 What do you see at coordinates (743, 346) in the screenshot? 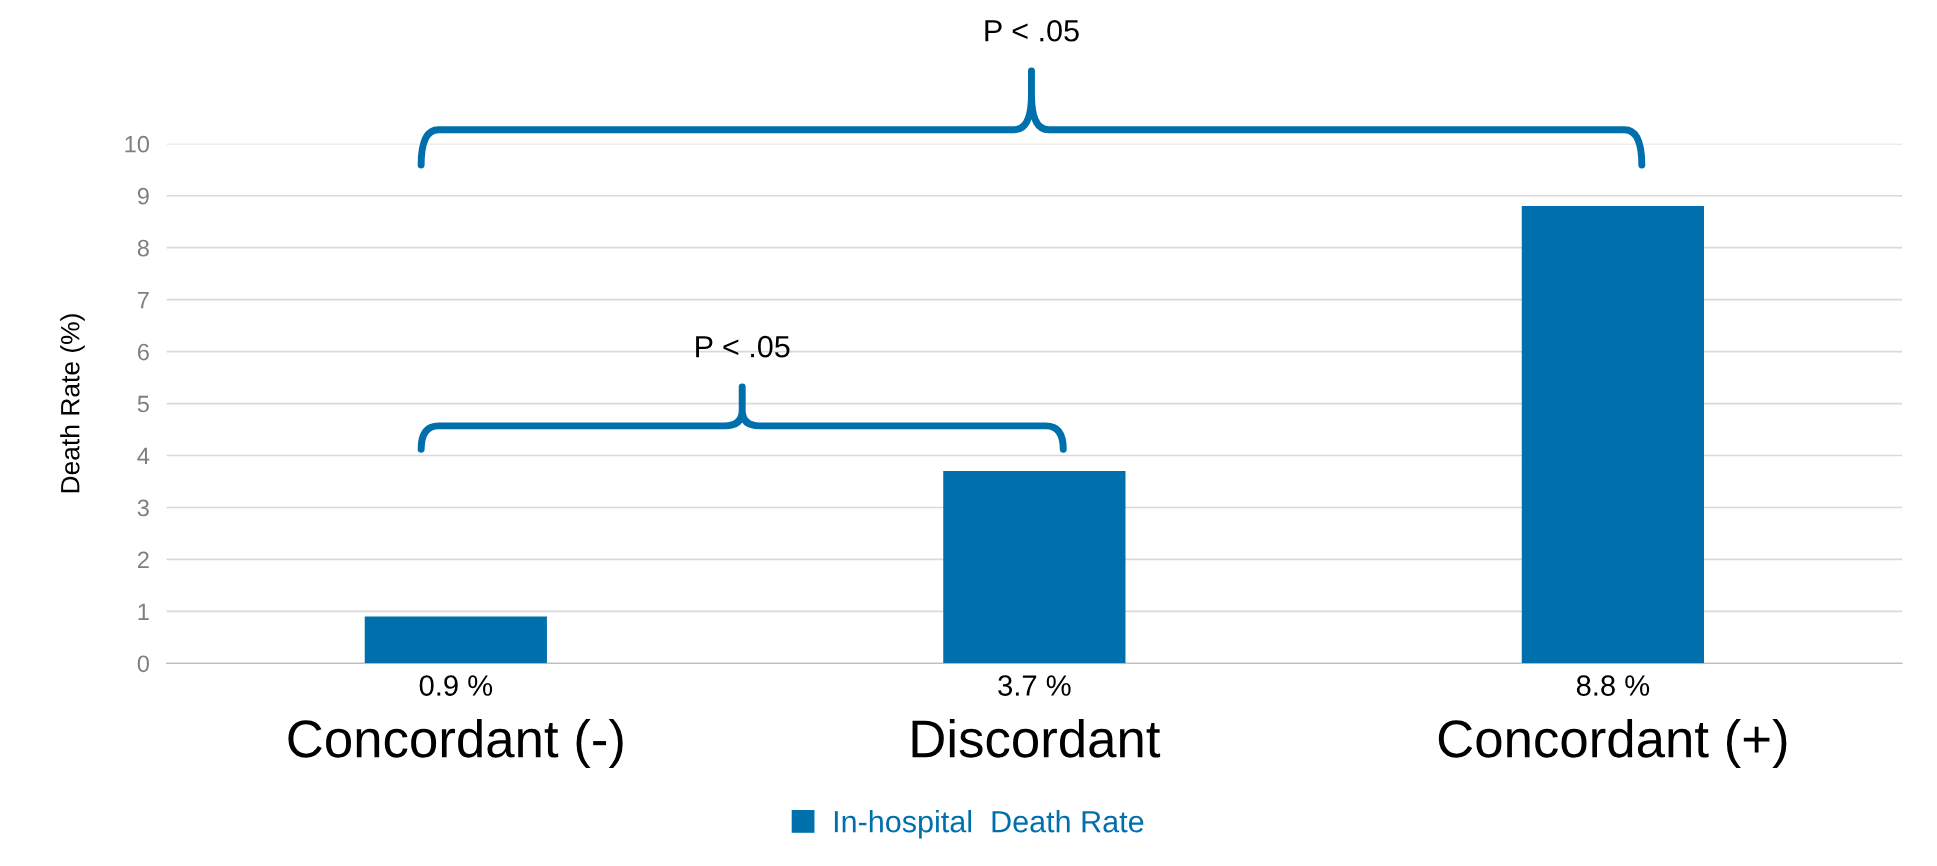
I see `annotation: P < .05` at bounding box center [743, 346].